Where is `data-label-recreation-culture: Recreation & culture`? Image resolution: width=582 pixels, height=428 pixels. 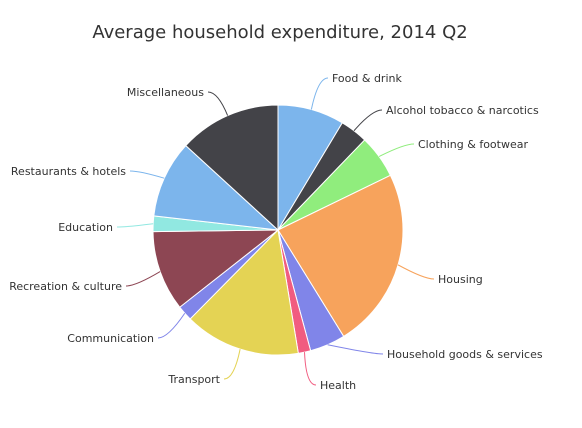
data-label-recreation-culture: Recreation & culture is located at coordinates (65, 286).